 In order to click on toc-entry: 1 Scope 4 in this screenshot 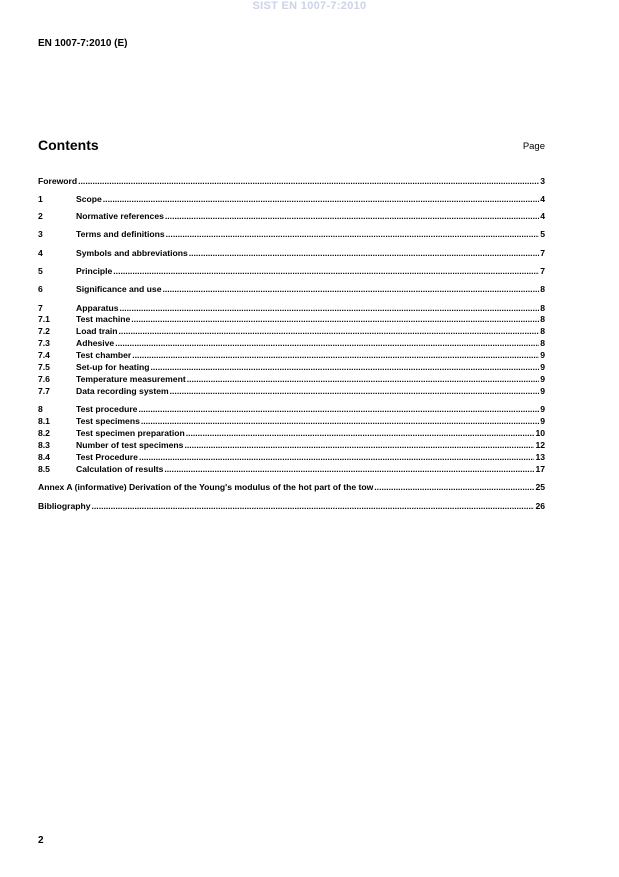, I will do `click(291, 199)`.